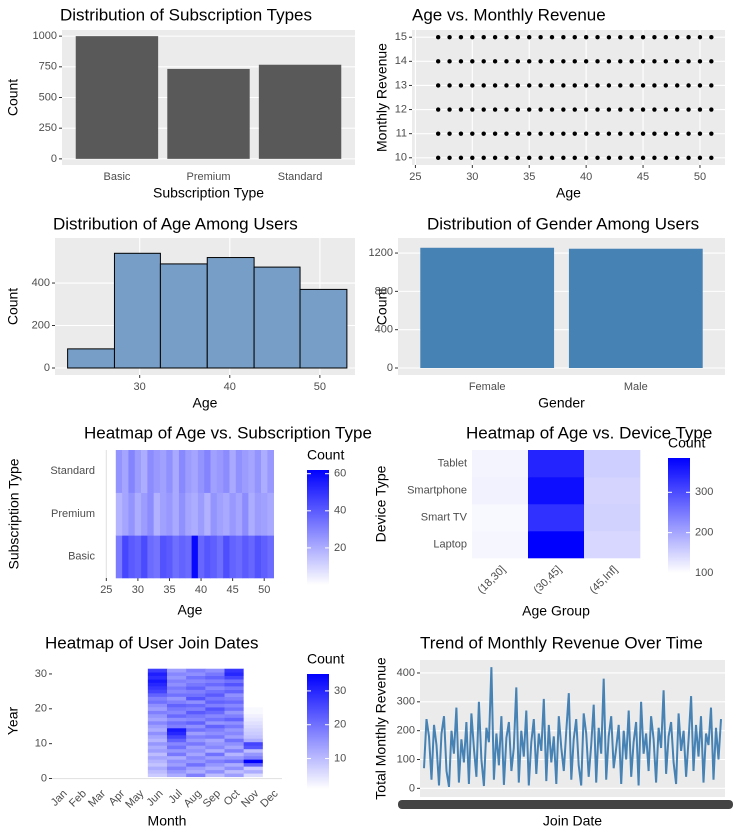  What do you see at coordinates (230, 387) in the screenshot?
I see `x-tick-label: 40` at bounding box center [230, 387].